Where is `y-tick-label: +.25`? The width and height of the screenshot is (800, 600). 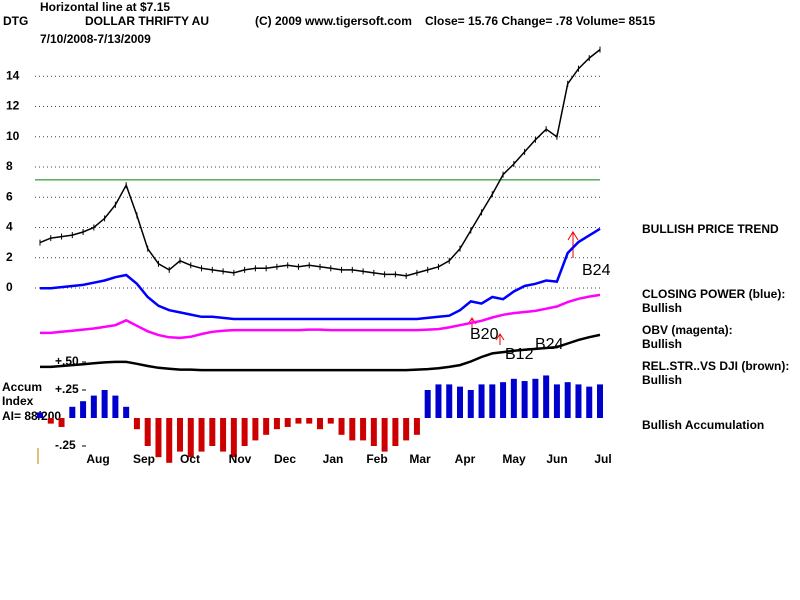 y-tick-label: +.25 is located at coordinates (67, 389).